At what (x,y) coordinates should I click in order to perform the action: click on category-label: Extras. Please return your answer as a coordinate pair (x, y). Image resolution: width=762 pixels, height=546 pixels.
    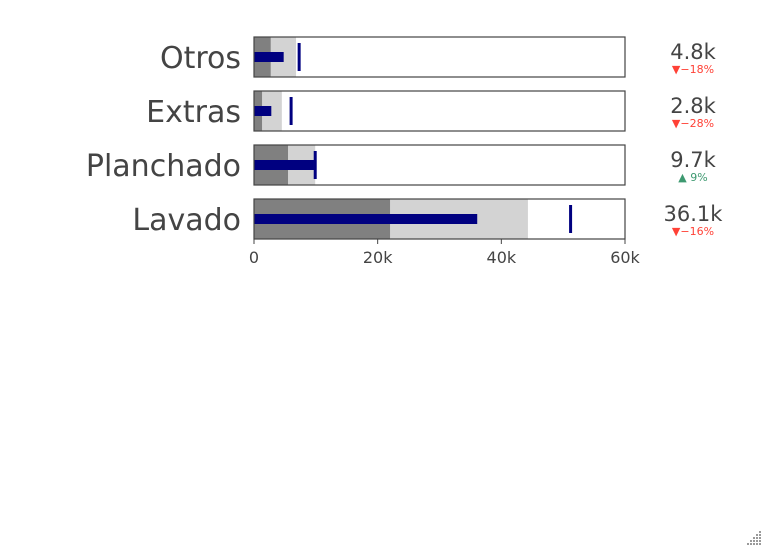
    Looking at the image, I should click on (193, 112).